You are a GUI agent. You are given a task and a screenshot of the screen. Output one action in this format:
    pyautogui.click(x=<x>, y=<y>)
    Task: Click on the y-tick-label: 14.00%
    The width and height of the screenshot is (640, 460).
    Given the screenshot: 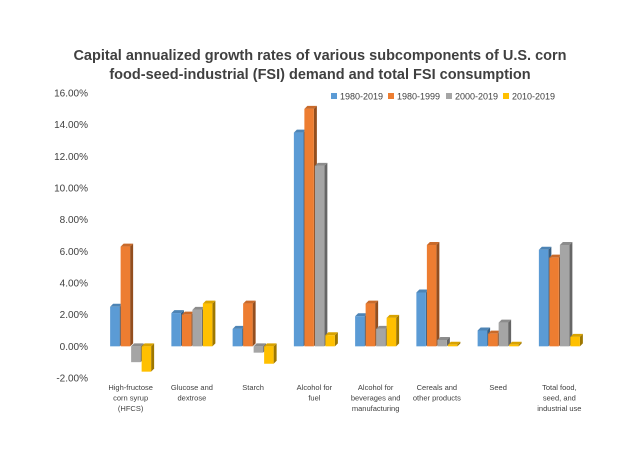 What is the action you would take?
    pyautogui.click(x=71, y=125)
    